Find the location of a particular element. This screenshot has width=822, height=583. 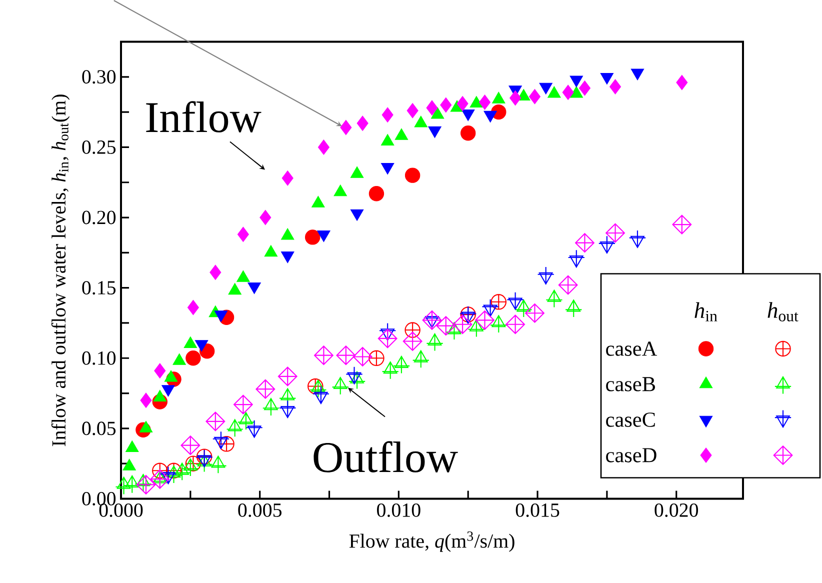

annotation: h$_{in}$ is located at coordinates (706, 312).